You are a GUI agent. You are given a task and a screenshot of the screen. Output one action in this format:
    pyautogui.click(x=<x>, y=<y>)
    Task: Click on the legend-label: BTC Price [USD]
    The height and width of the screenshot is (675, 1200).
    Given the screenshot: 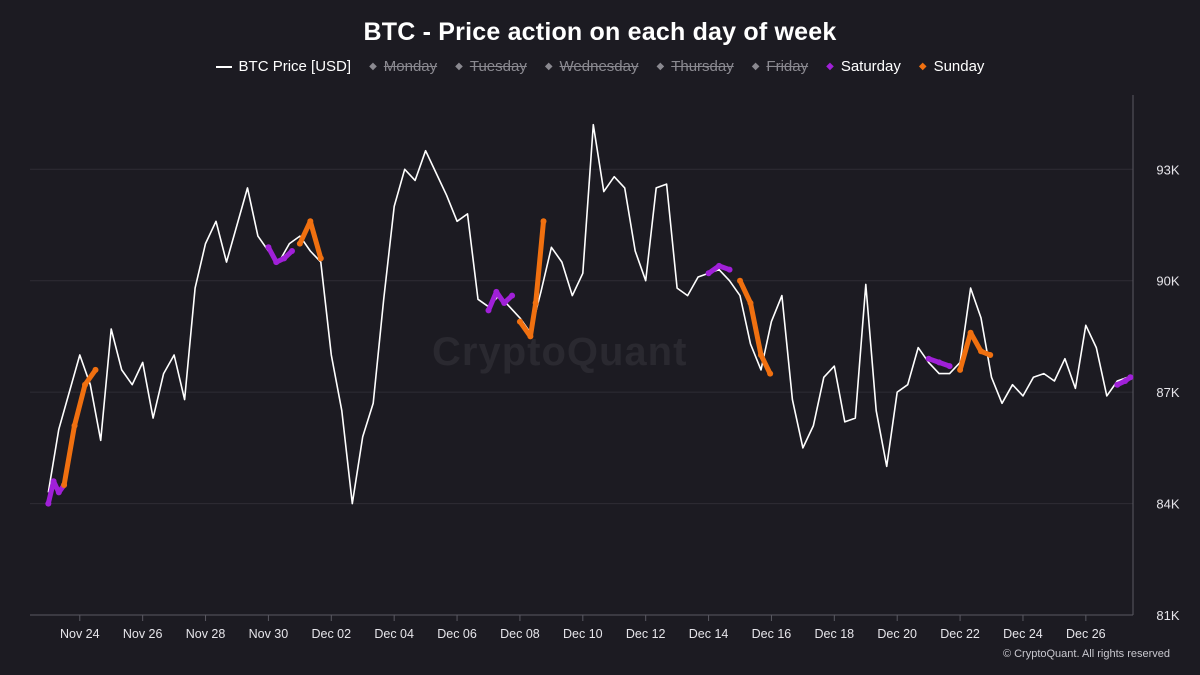 What is the action you would take?
    pyautogui.click(x=295, y=66)
    